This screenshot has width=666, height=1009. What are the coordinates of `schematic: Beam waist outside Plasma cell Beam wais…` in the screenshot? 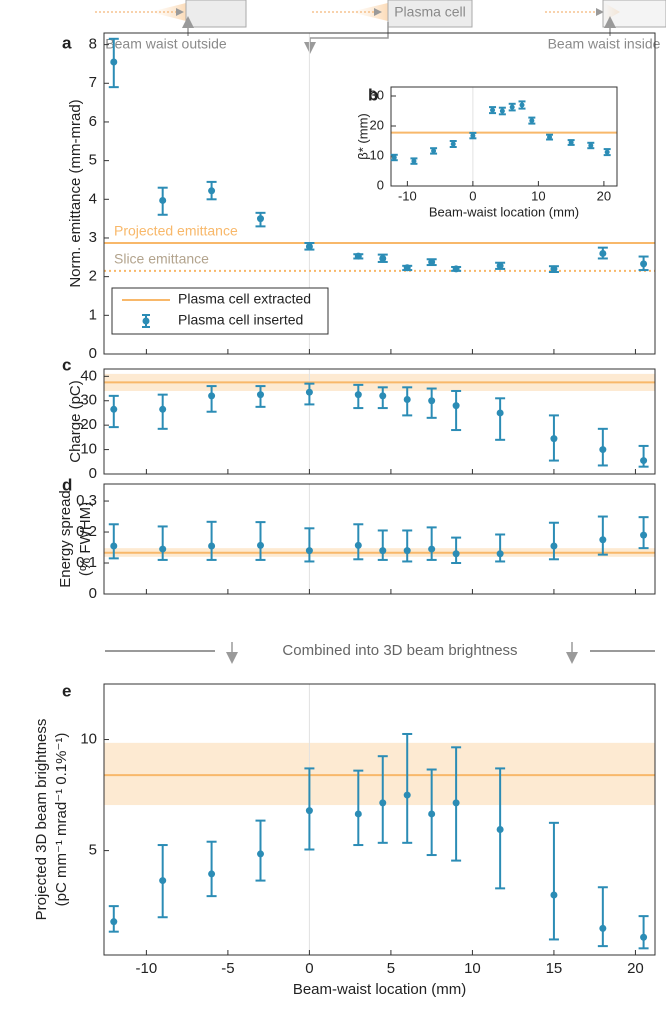 It's located at (380, 27).